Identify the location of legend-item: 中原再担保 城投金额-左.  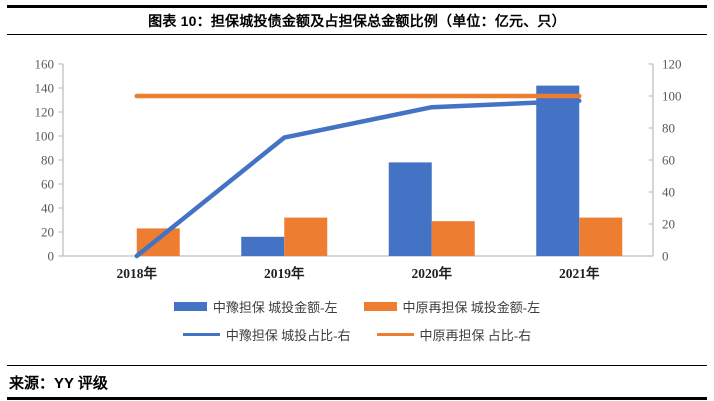
(452, 306).